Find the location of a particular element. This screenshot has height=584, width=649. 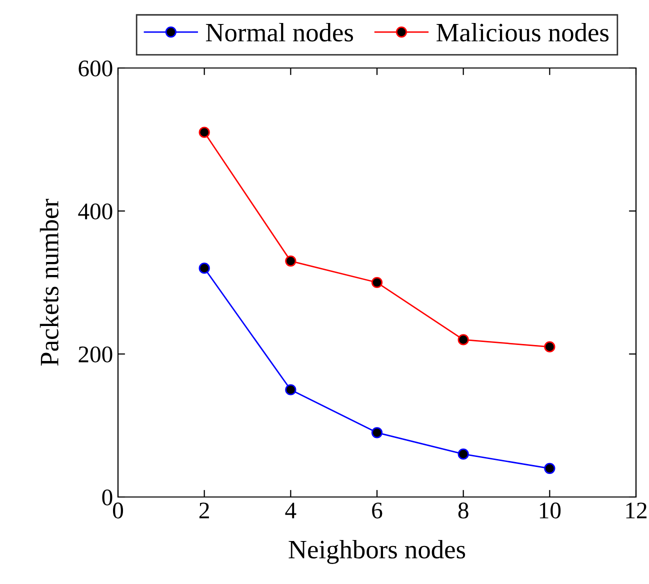

y-axis-title: Packets number is located at coordinates (49, 282).